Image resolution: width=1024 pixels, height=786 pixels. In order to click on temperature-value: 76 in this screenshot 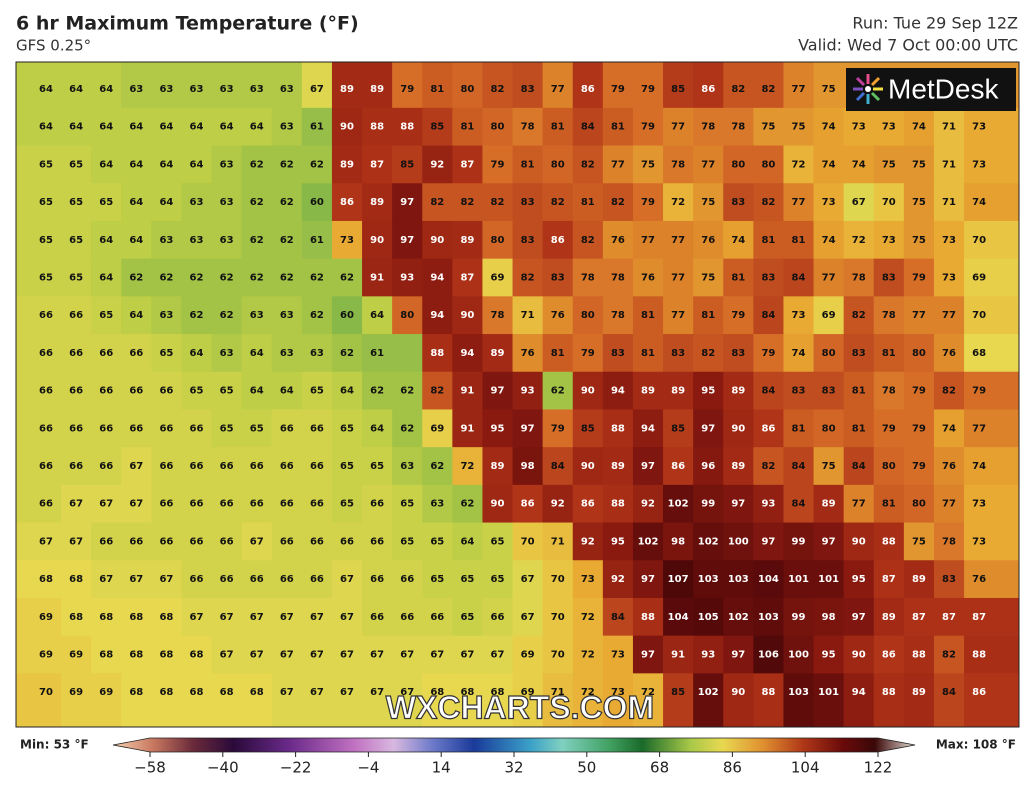, I will do `click(558, 315)`.